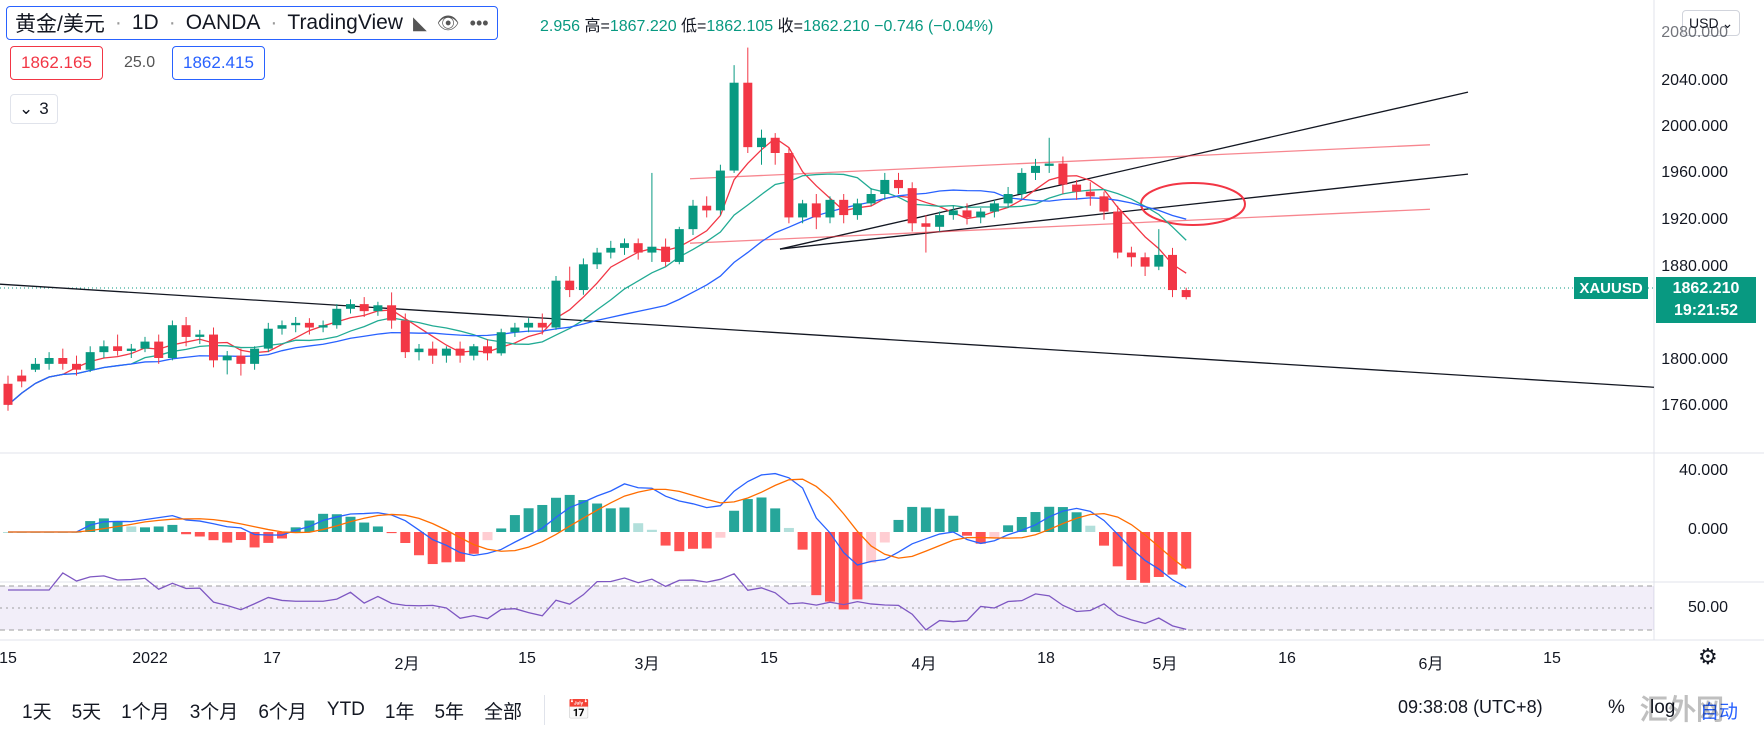 The image size is (1764, 740). What do you see at coordinates (836, 26) in the screenshot?
I see `close-value: 1862.210` at bounding box center [836, 26].